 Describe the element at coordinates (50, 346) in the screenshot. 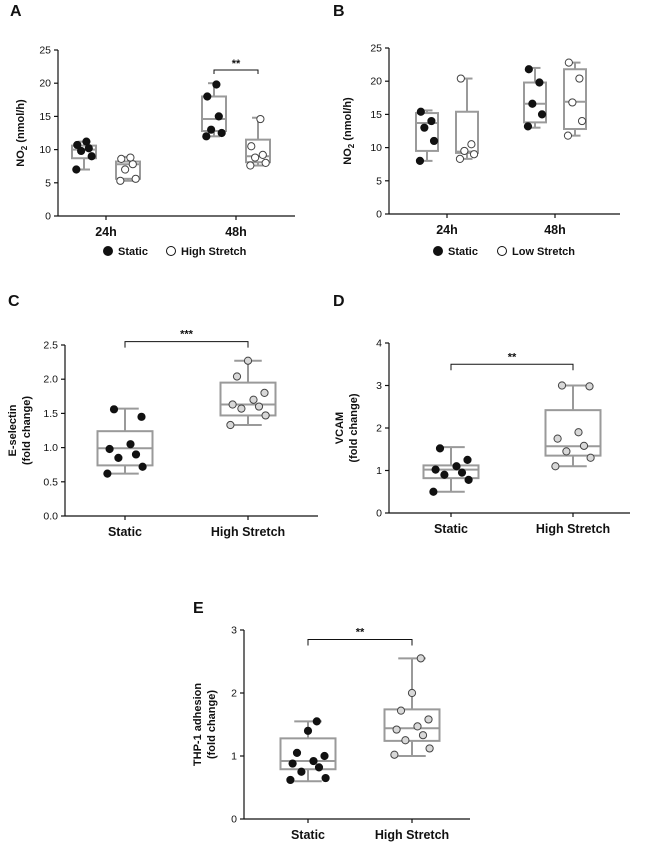

I see `panel-c-ytick-label: 2.5` at that location.